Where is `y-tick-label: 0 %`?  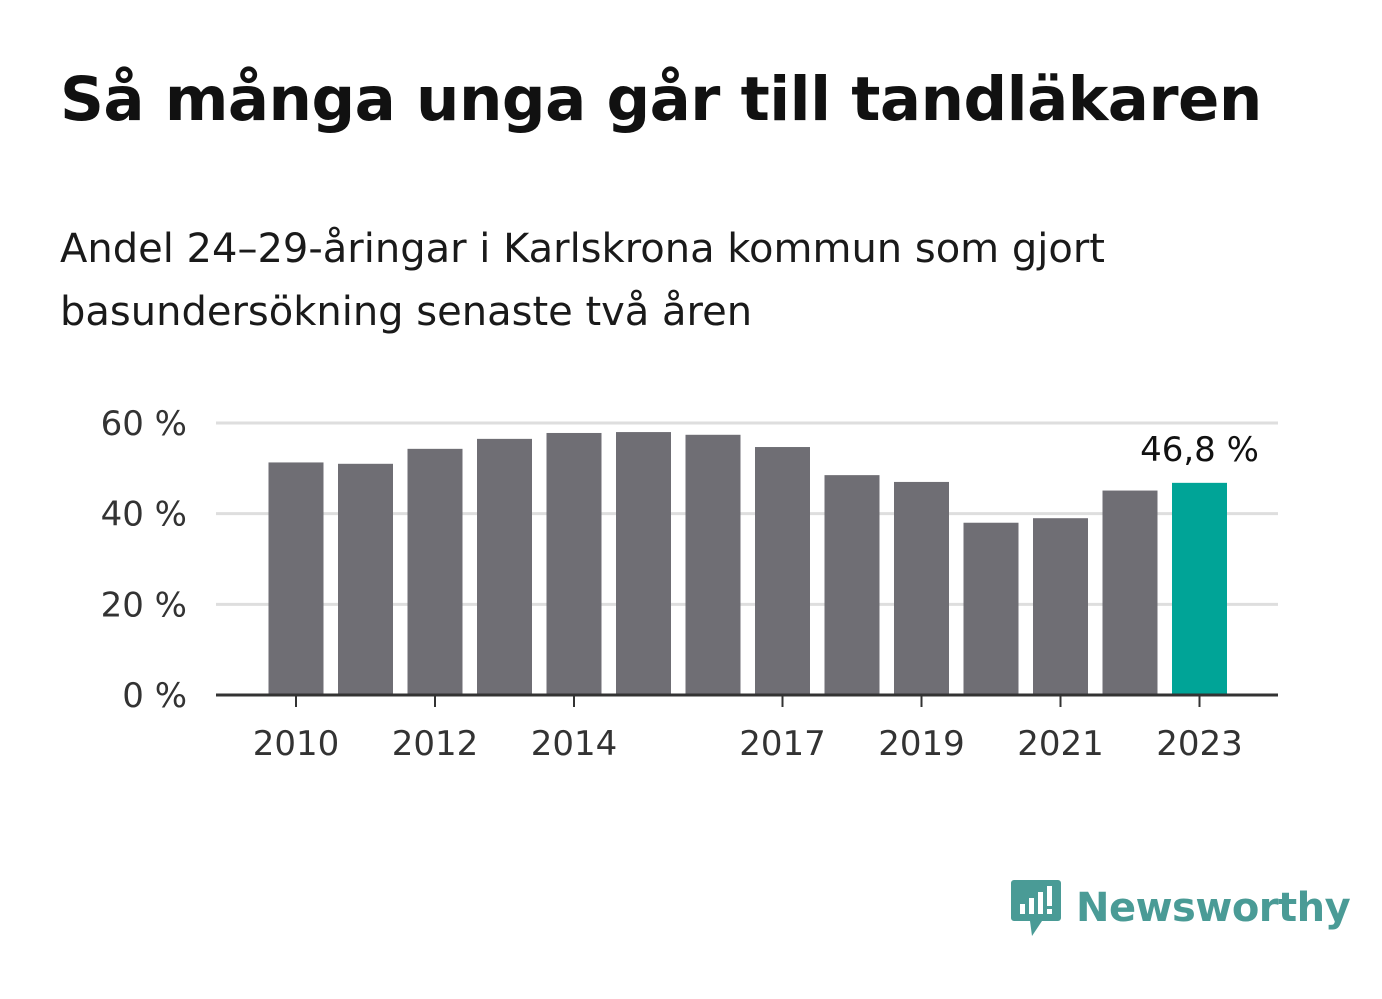 y-tick-label: 0 % is located at coordinates (154, 696).